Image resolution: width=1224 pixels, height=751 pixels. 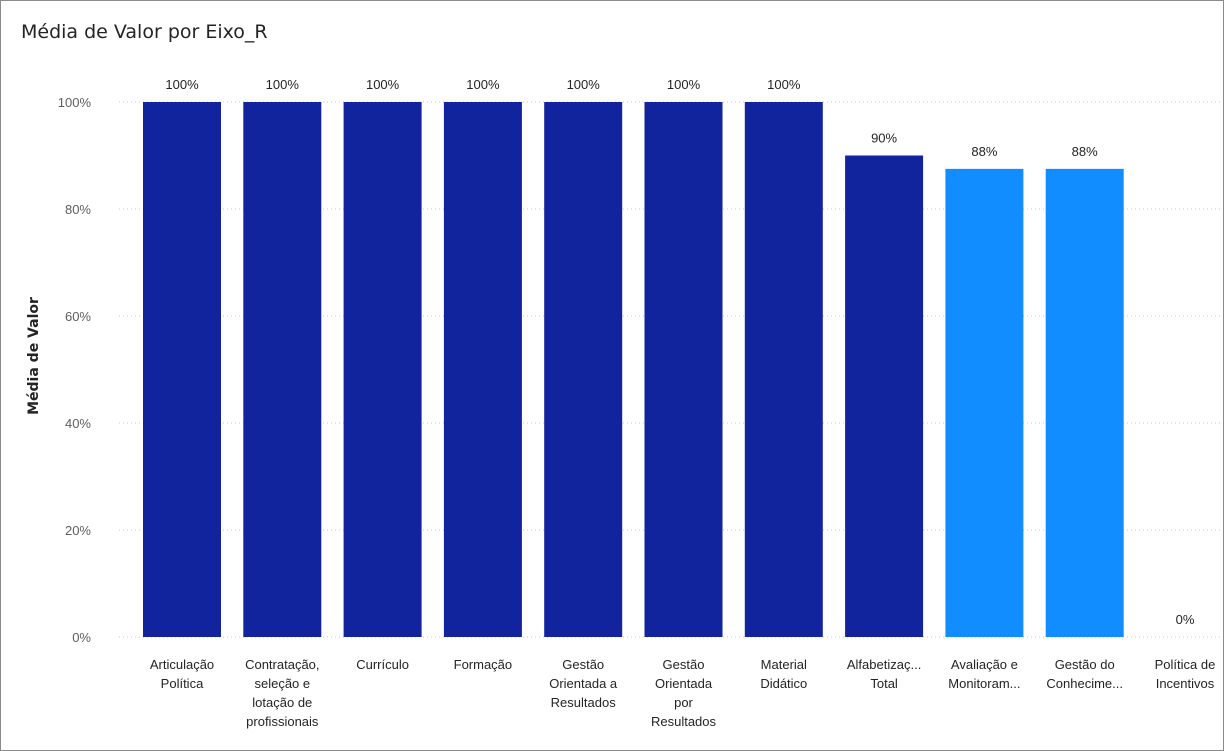 What do you see at coordinates (884, 138) in the screenshot?
I see `data-label: 90%` at bounding box center [884, 138].